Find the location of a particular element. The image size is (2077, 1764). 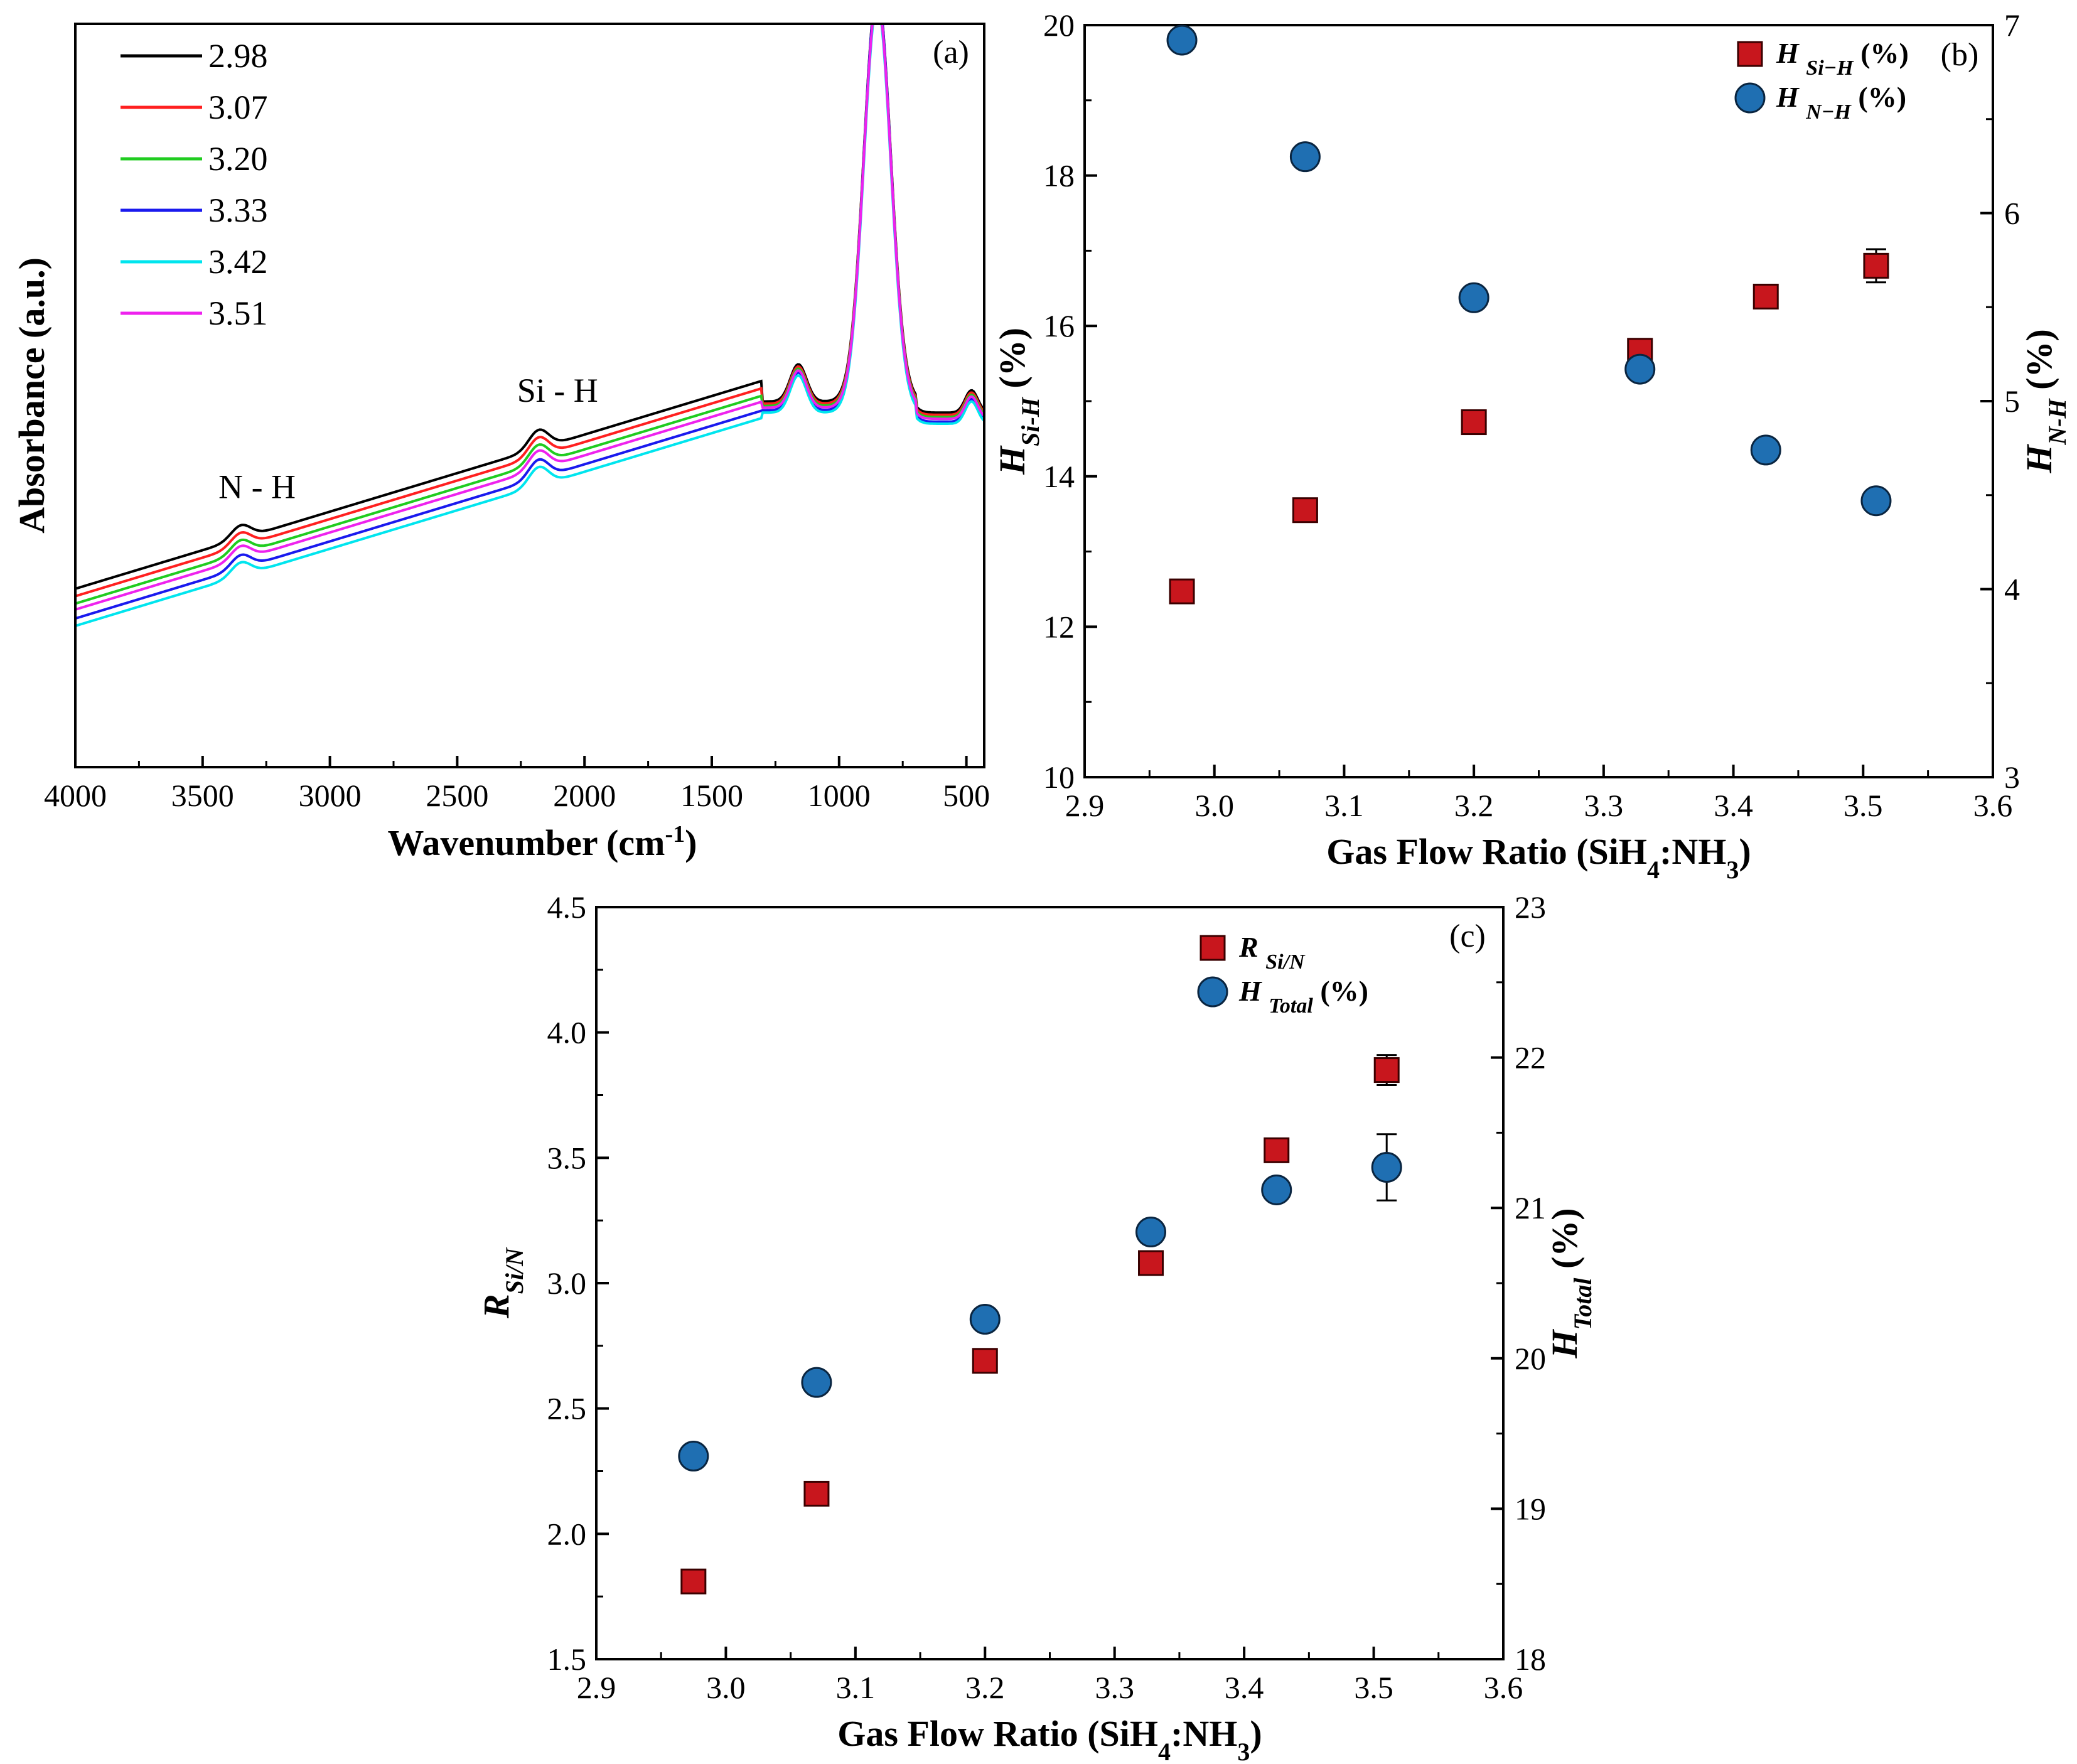

annotation-nh: N - H is located at coordinates (257, 487).